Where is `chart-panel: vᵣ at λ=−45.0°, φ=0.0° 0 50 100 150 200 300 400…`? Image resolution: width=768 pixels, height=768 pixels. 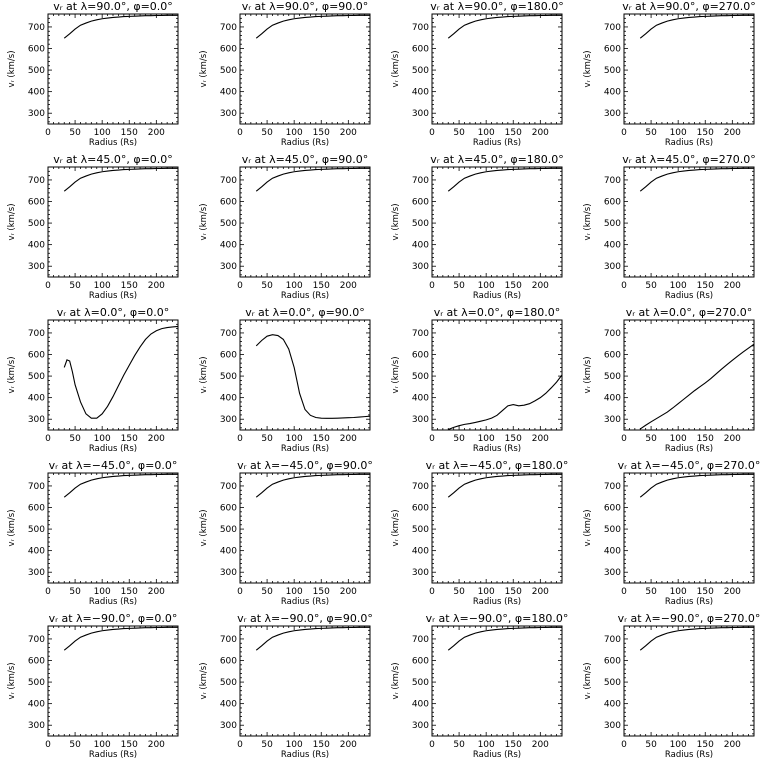
chart-panel: vᵣ at λ=−45.0°, φ=0.0° 0 50 100 150 200 300 400… is located at coordinates (96, 535).